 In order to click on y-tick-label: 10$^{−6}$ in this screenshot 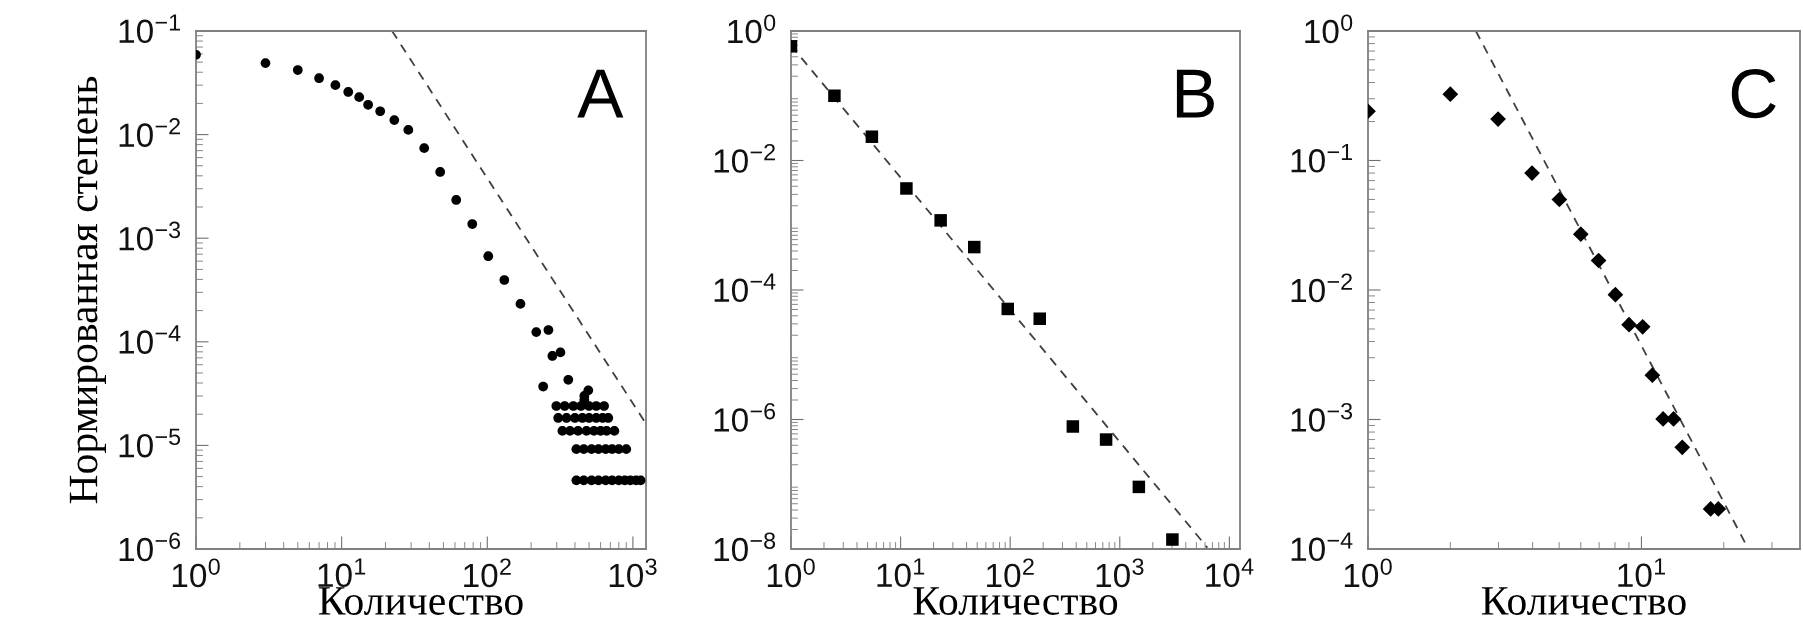, I will do `click(745, 417)`.